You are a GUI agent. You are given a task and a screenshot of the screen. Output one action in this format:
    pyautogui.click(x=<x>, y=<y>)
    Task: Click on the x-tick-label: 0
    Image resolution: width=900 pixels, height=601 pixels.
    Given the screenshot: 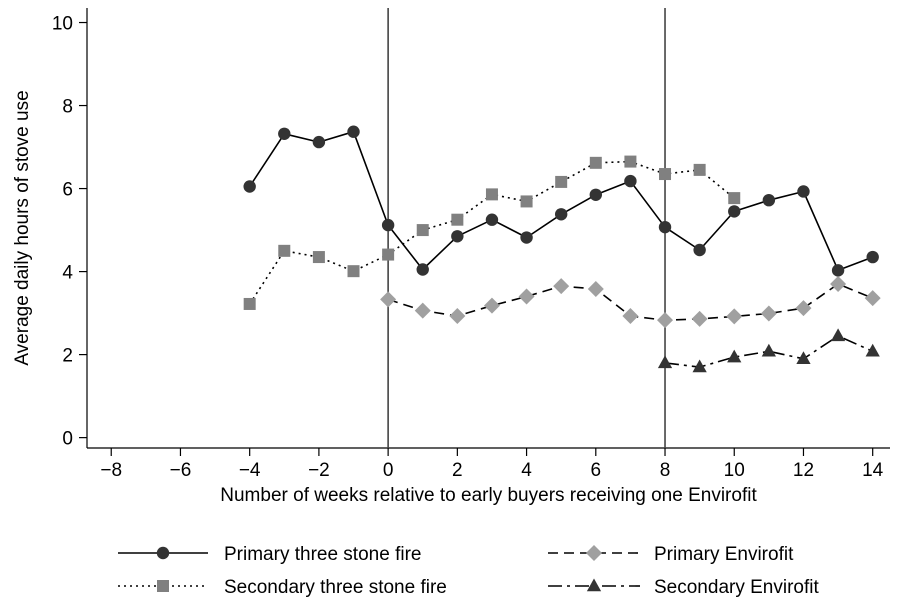 What is the action you would take?
    pyautogui.click(x=388, y=470)
    